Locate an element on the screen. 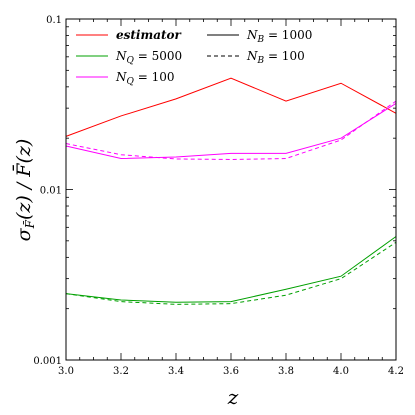  x-tick-label: 3.4 is located at coordinates (176, 371).